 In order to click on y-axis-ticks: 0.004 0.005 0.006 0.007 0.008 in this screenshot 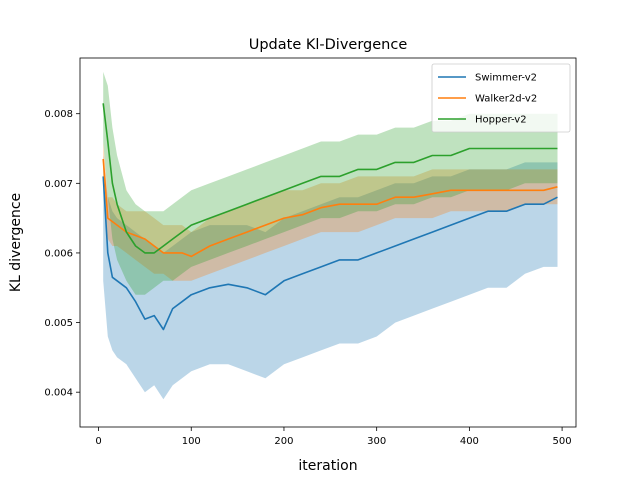, I will do `click(62, 254)`.